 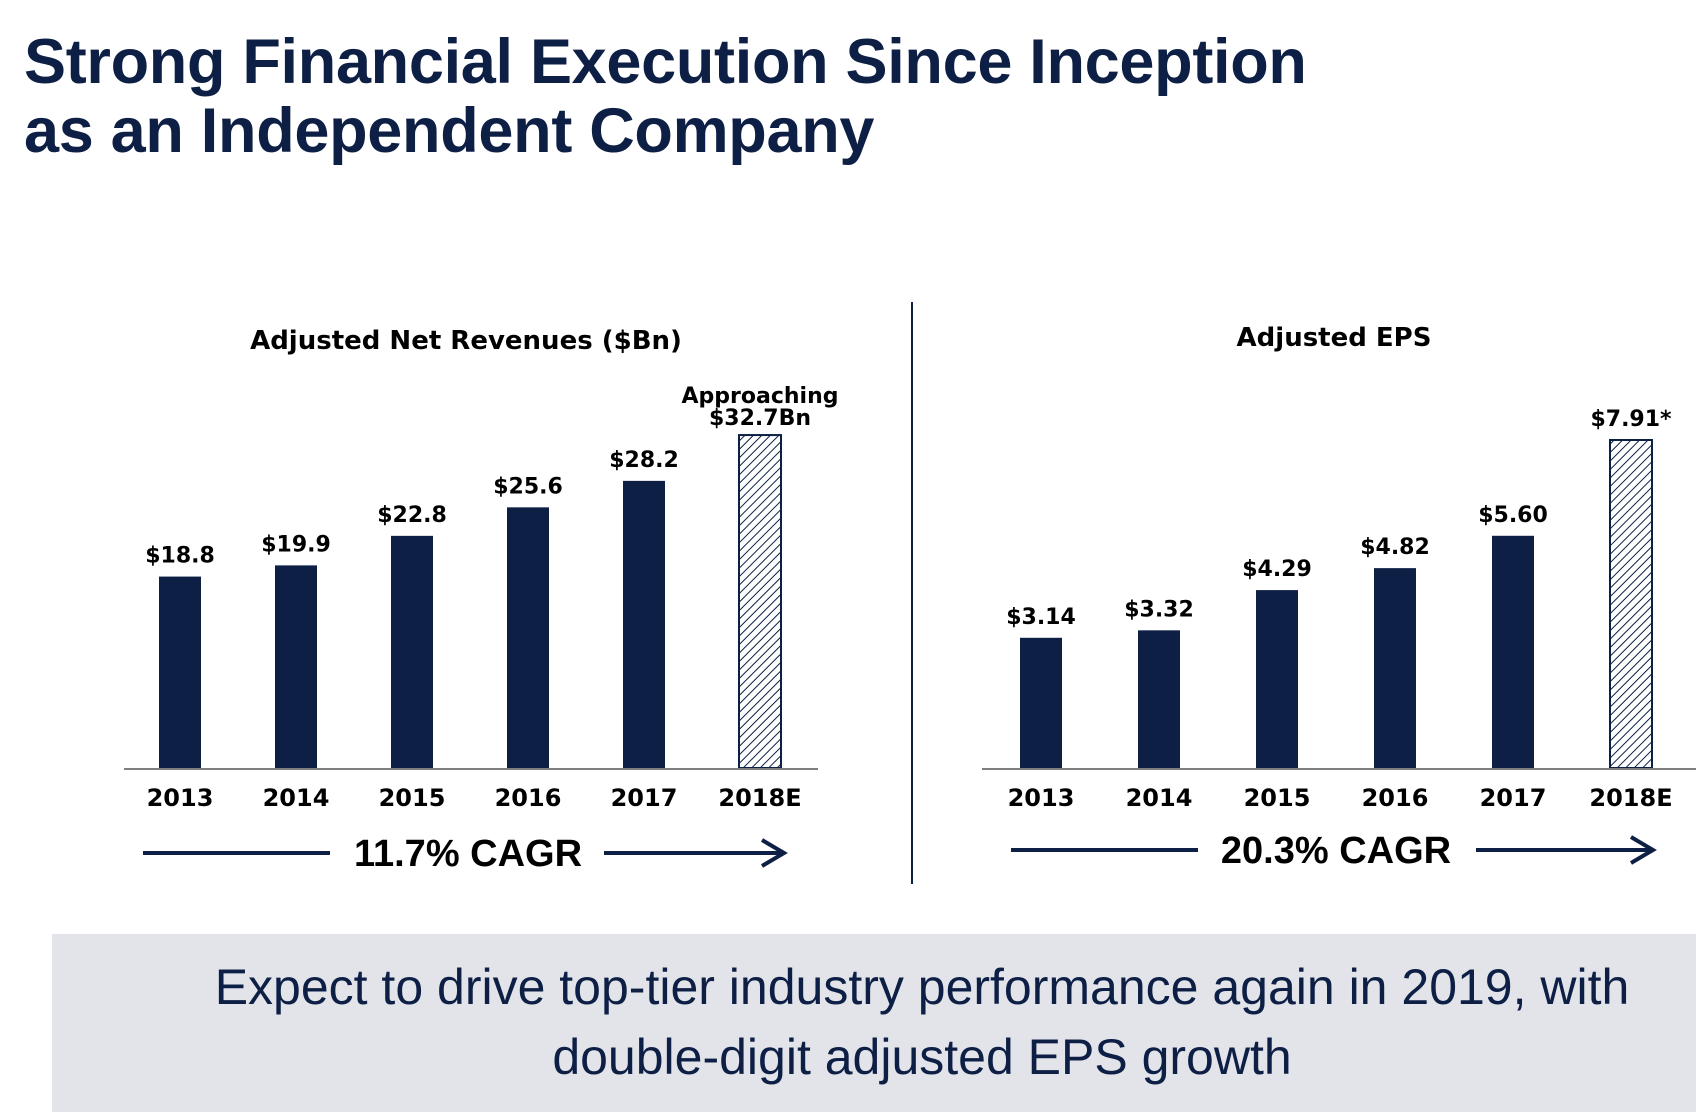 What do you see at coordinates (922, 1057) in the screenshot?
I see `outlook-line-2: double-digit adjusted EPS growth` at bounding box center [922, 1057].